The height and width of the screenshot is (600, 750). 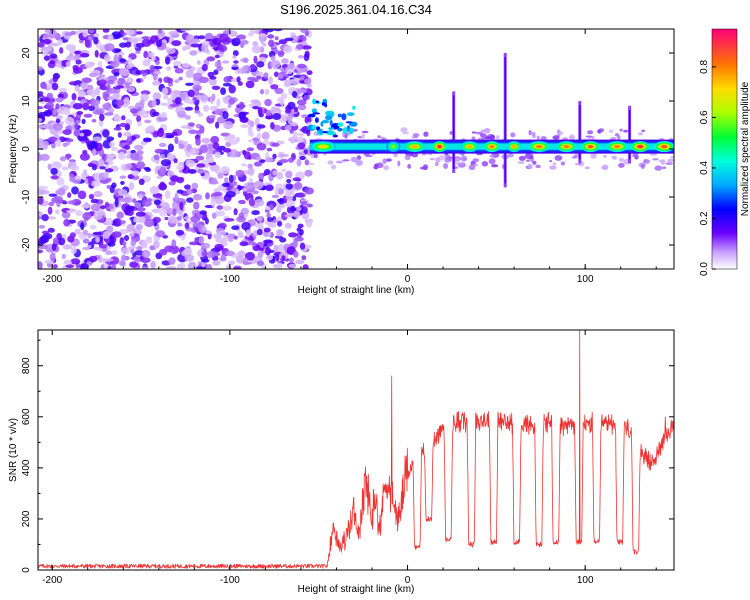 What do you see at coordinates (408, 580) in the screenshot?
I see `x-tick-label: 0` at bounding box center [408, 580].